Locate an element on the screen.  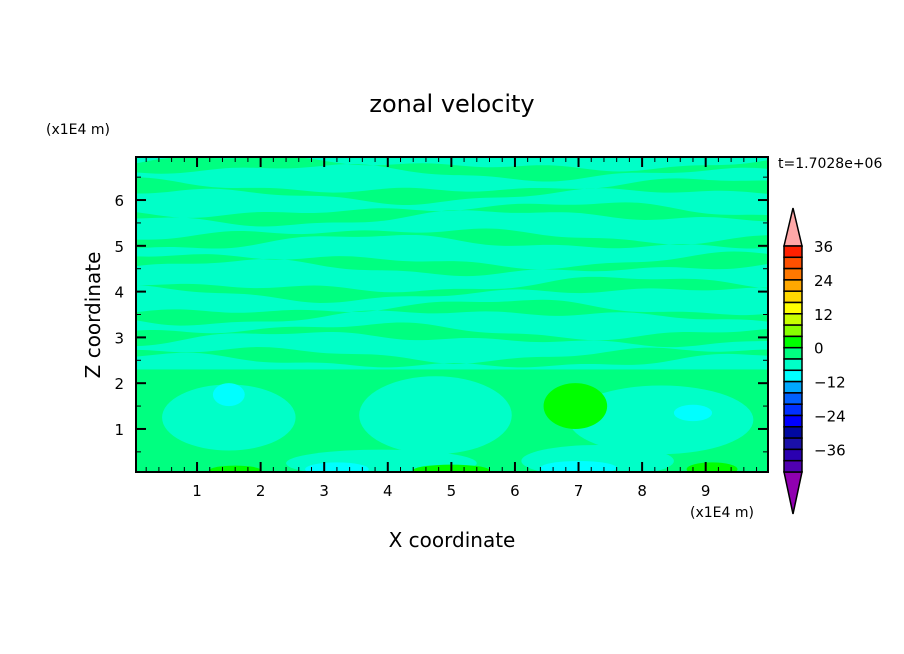
chart-title: zonal velocity is located at coordinates (451, 104).